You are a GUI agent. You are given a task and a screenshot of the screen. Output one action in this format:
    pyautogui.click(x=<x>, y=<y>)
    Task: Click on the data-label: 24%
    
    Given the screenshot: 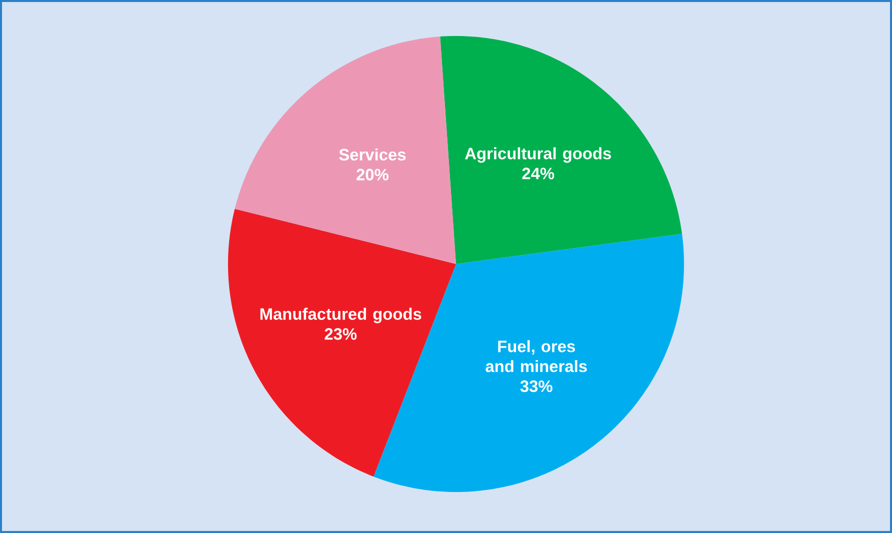 What is the action you would take?
    pyautogui.click(x=538, y=174)
    